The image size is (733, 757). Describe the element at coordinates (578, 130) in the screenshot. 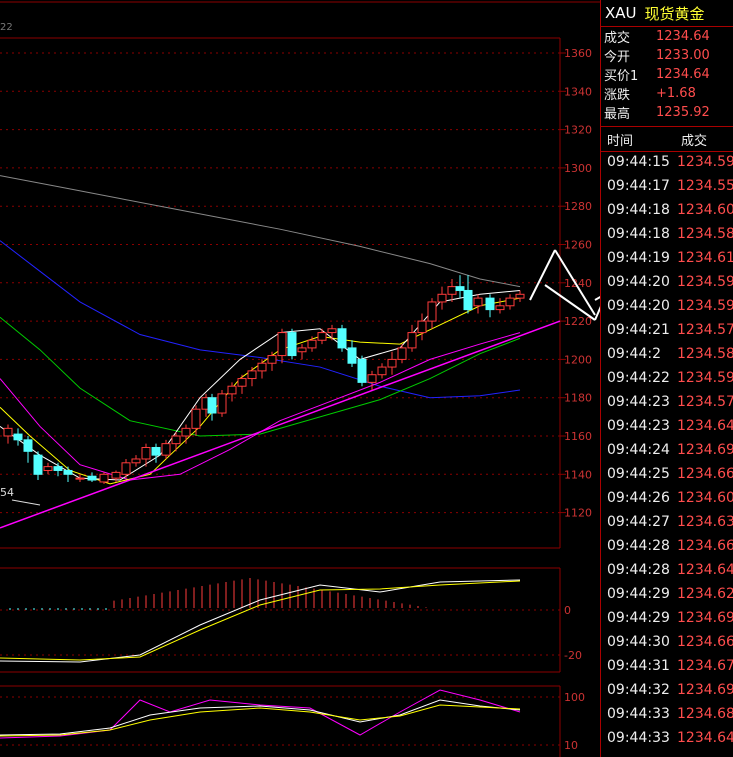

I see `price-axis-label: 1320` at that location.